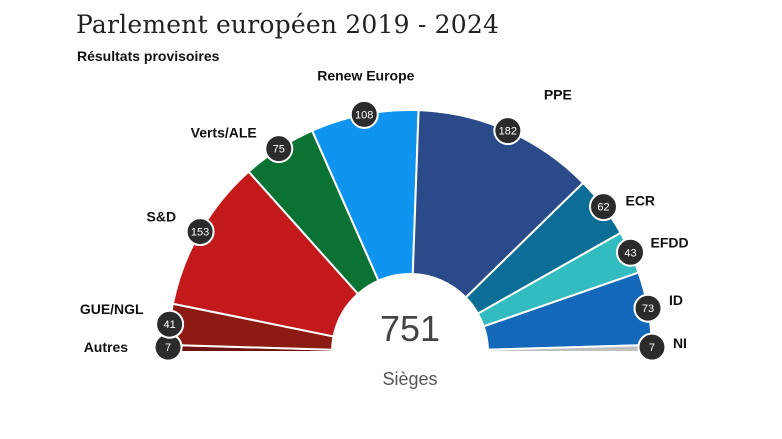 This screenshot has width=782, height=439. Describe the element at coordinates (680, 343) in the screenshot. I see `party-label: NI` at that location.